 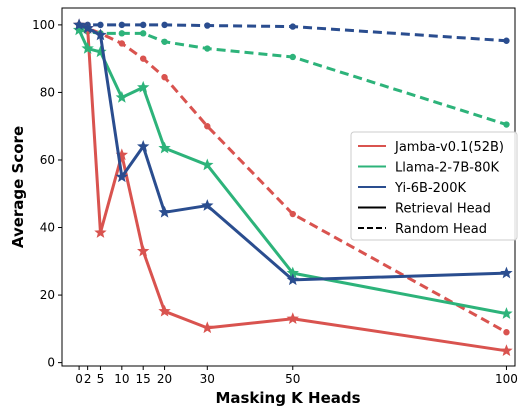 I want to click on x-tick-label: 100, so click(x=506, y=379).